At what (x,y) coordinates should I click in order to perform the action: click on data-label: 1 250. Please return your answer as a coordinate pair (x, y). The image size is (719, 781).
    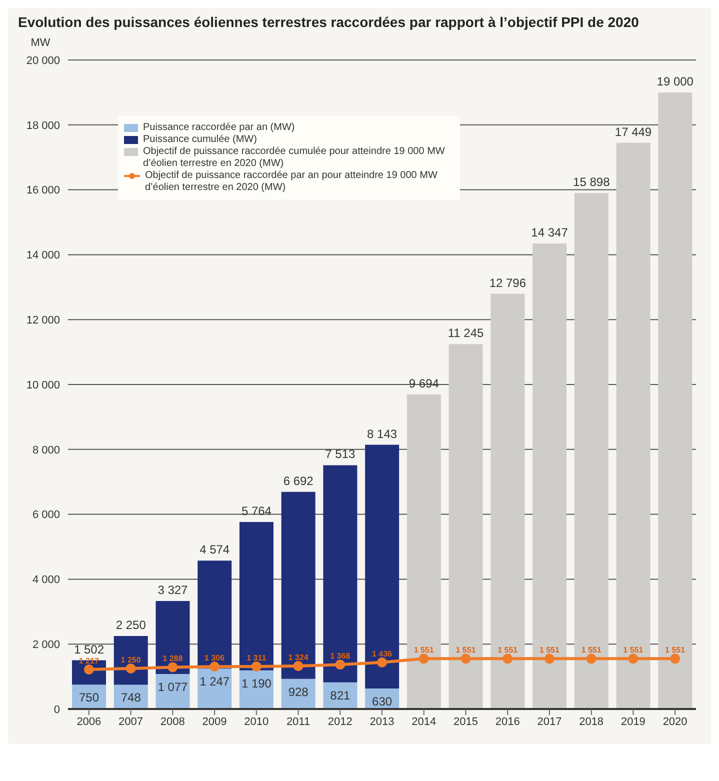
    Looking at the image, I should click on (131, 659).